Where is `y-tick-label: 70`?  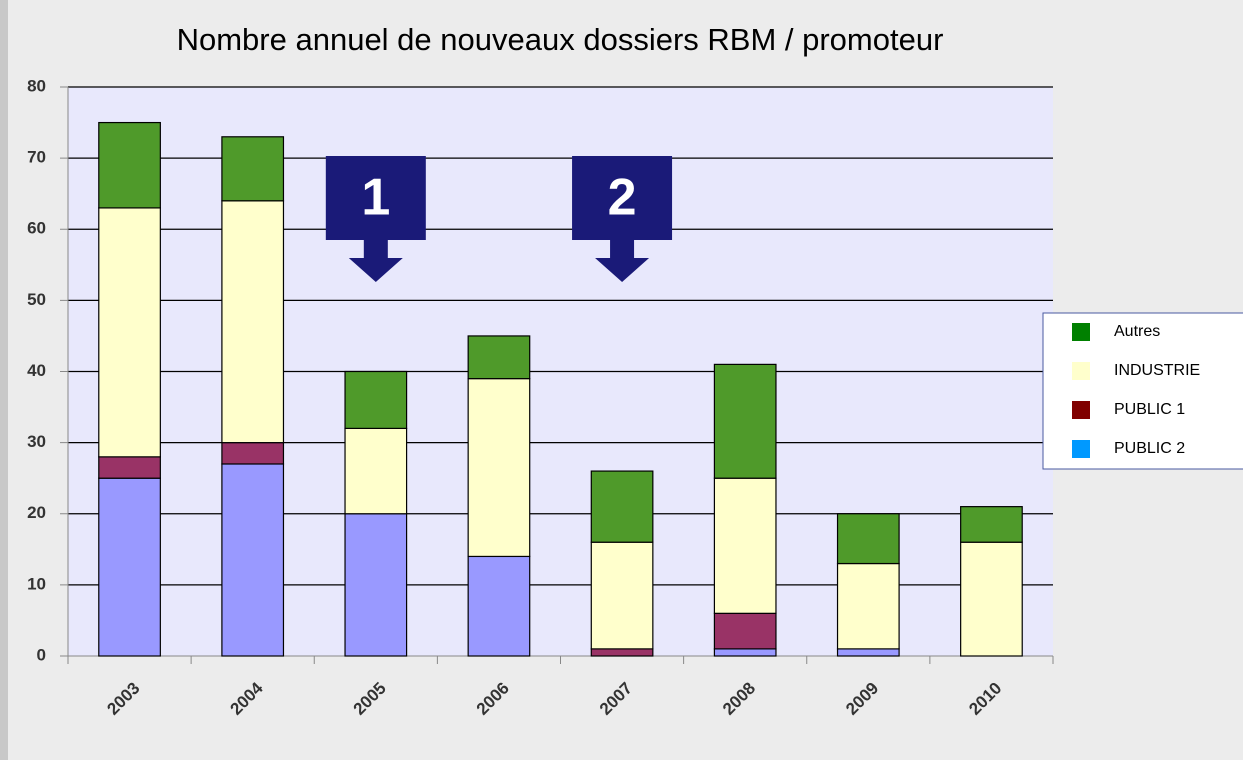 y-tick-label: 70 is located at coordinates (36, 157).